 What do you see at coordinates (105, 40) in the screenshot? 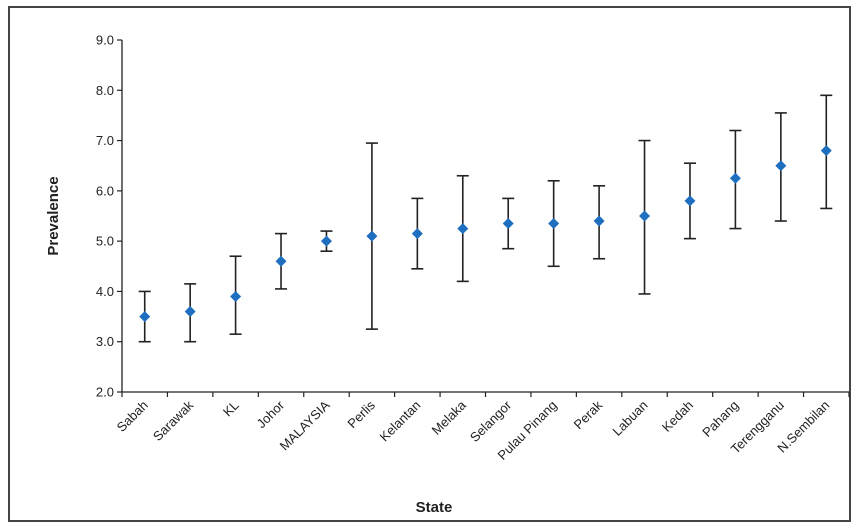
I see `y-tick-label: 9.0` at bounding box center [105, 40].